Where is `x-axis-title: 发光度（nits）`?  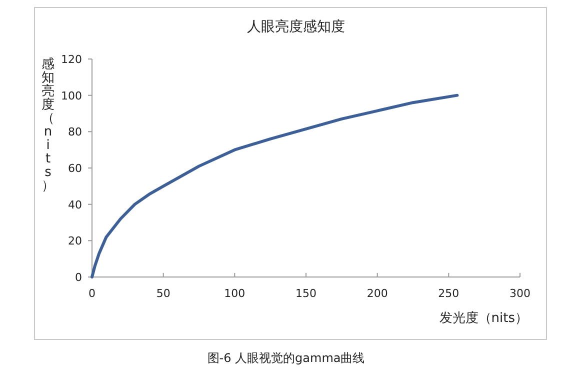 x-axis-title: 发光度（nits） is located at coordinates (483, 318).